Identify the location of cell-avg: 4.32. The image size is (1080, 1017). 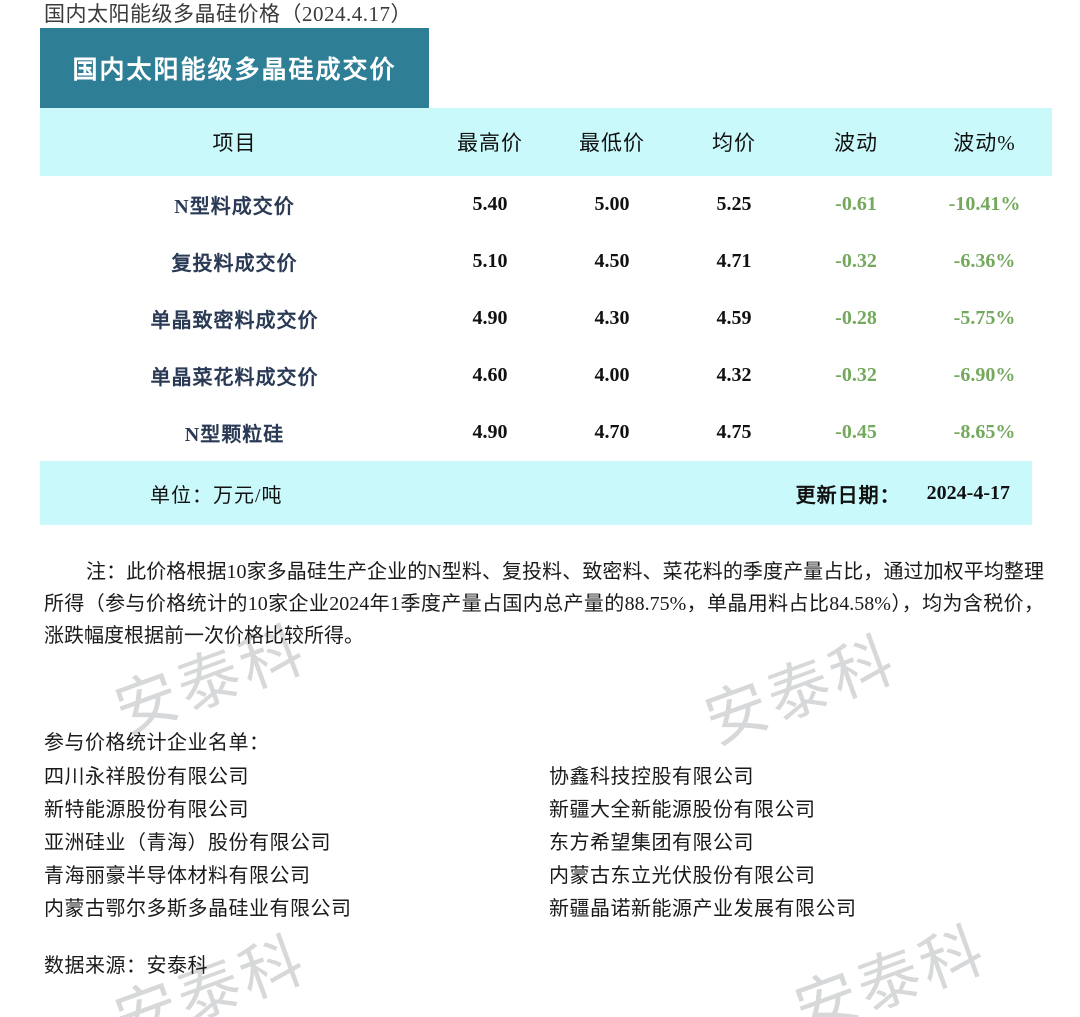
(734, 375).